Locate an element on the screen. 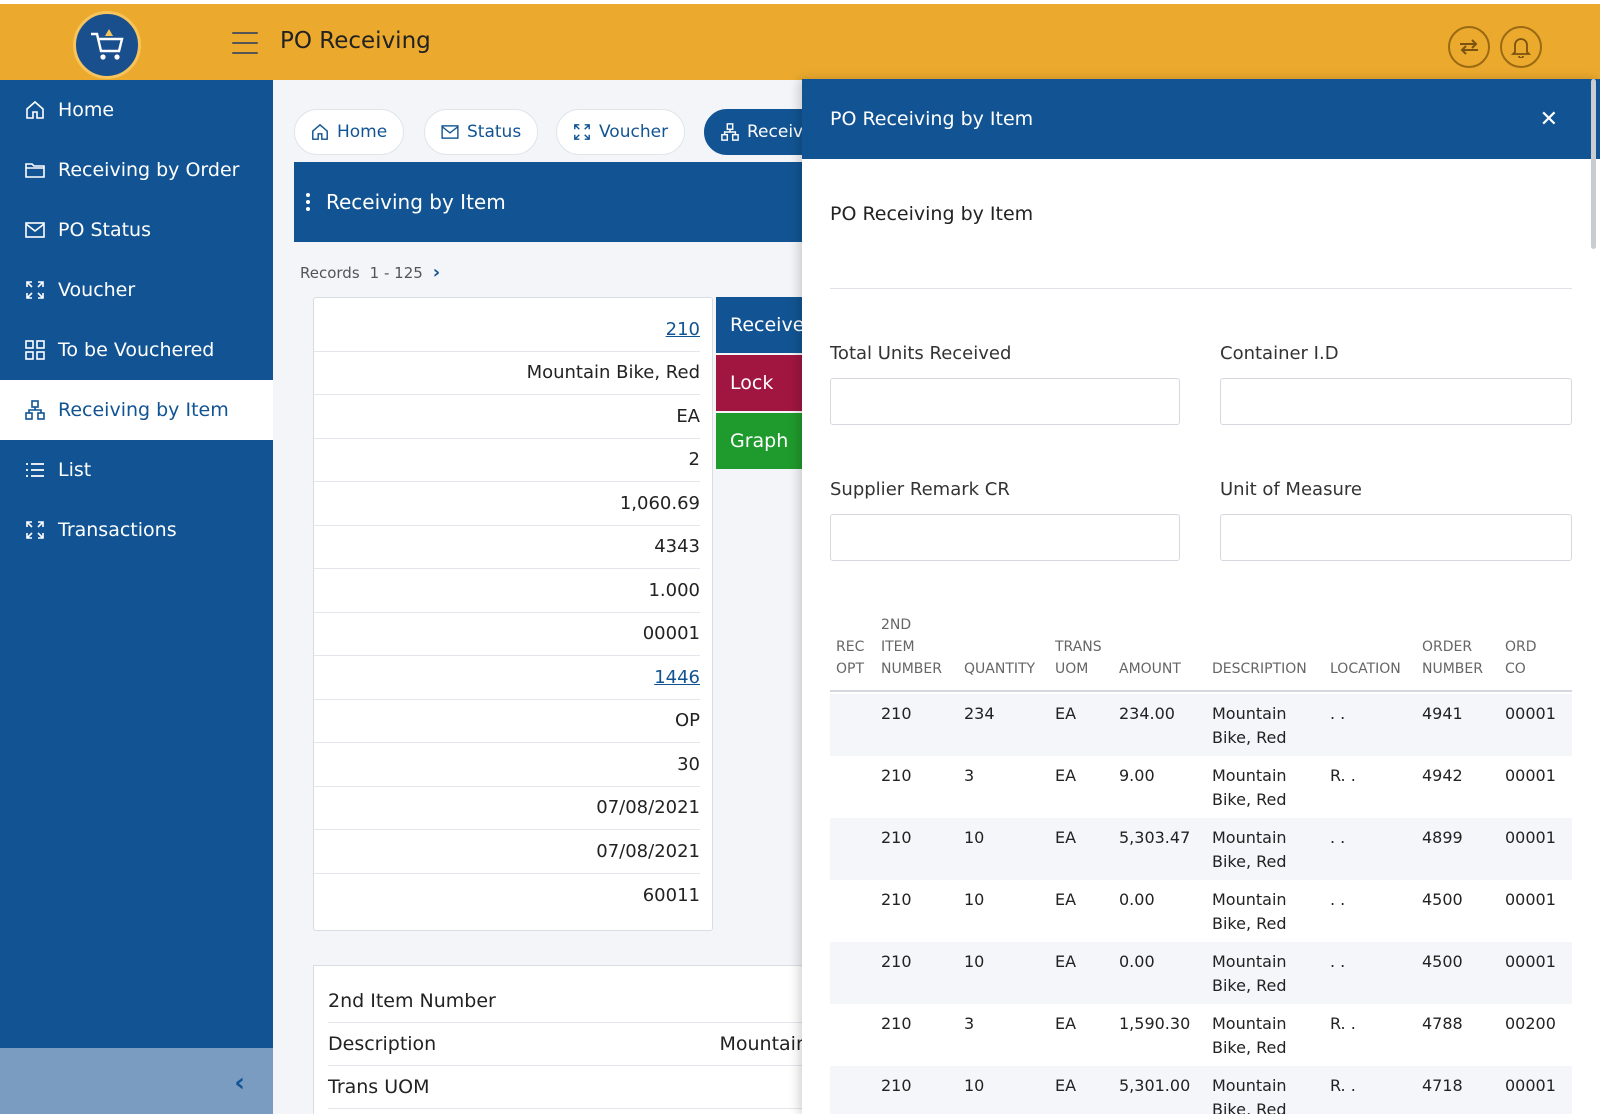  sidebar-item-list: List is located at coordinates (136, 470).